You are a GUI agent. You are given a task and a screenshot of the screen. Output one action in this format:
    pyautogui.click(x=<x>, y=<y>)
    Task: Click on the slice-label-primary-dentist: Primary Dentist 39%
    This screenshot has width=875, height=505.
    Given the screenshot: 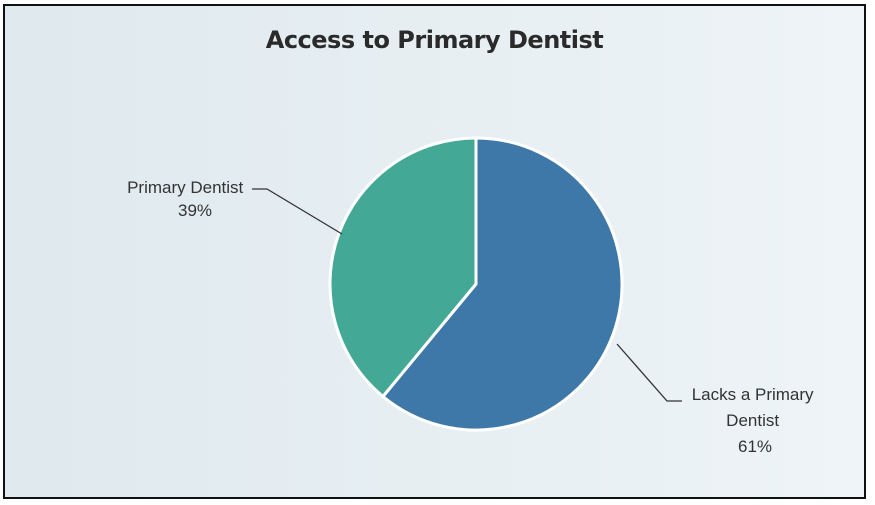 What is the action you would take?
    pyautogui.click(x=187, y=199)
    